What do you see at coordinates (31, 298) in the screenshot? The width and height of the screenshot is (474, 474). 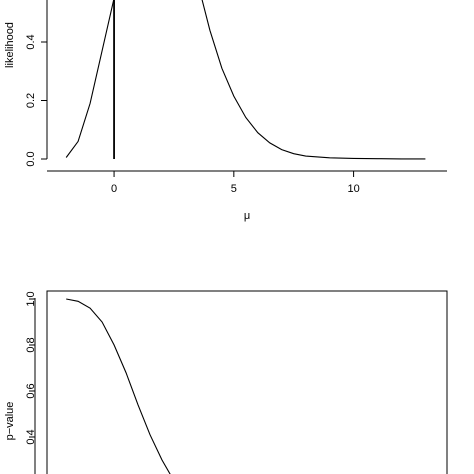 I see `bottom-y-tick-label: 1.0` at bounding box center [31, 298].